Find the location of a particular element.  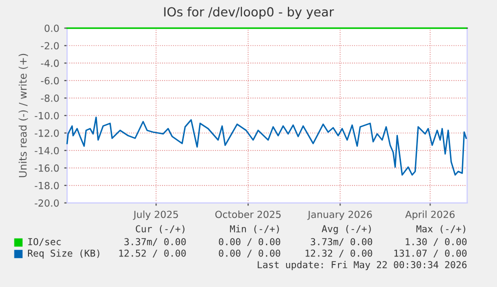

x-tick-label: July 2025 is located at coordinates (155, 215).